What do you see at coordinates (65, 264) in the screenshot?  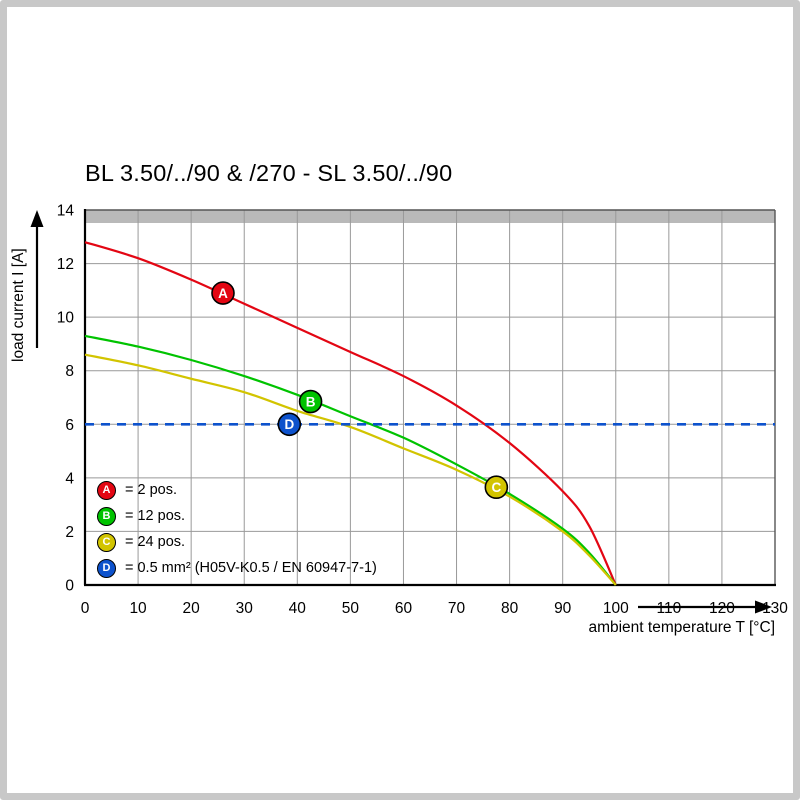 I see `y-tick-label: 12` at bounding box center [65, 264].